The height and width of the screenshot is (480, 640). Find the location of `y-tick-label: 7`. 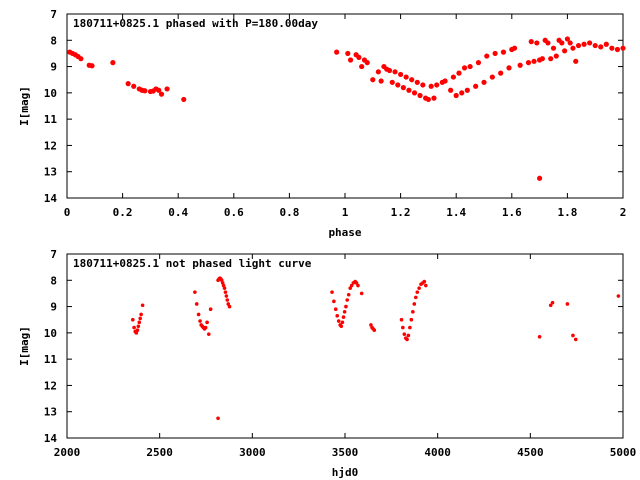

y-tick-label: 7 is located at coordinates (53, 254).